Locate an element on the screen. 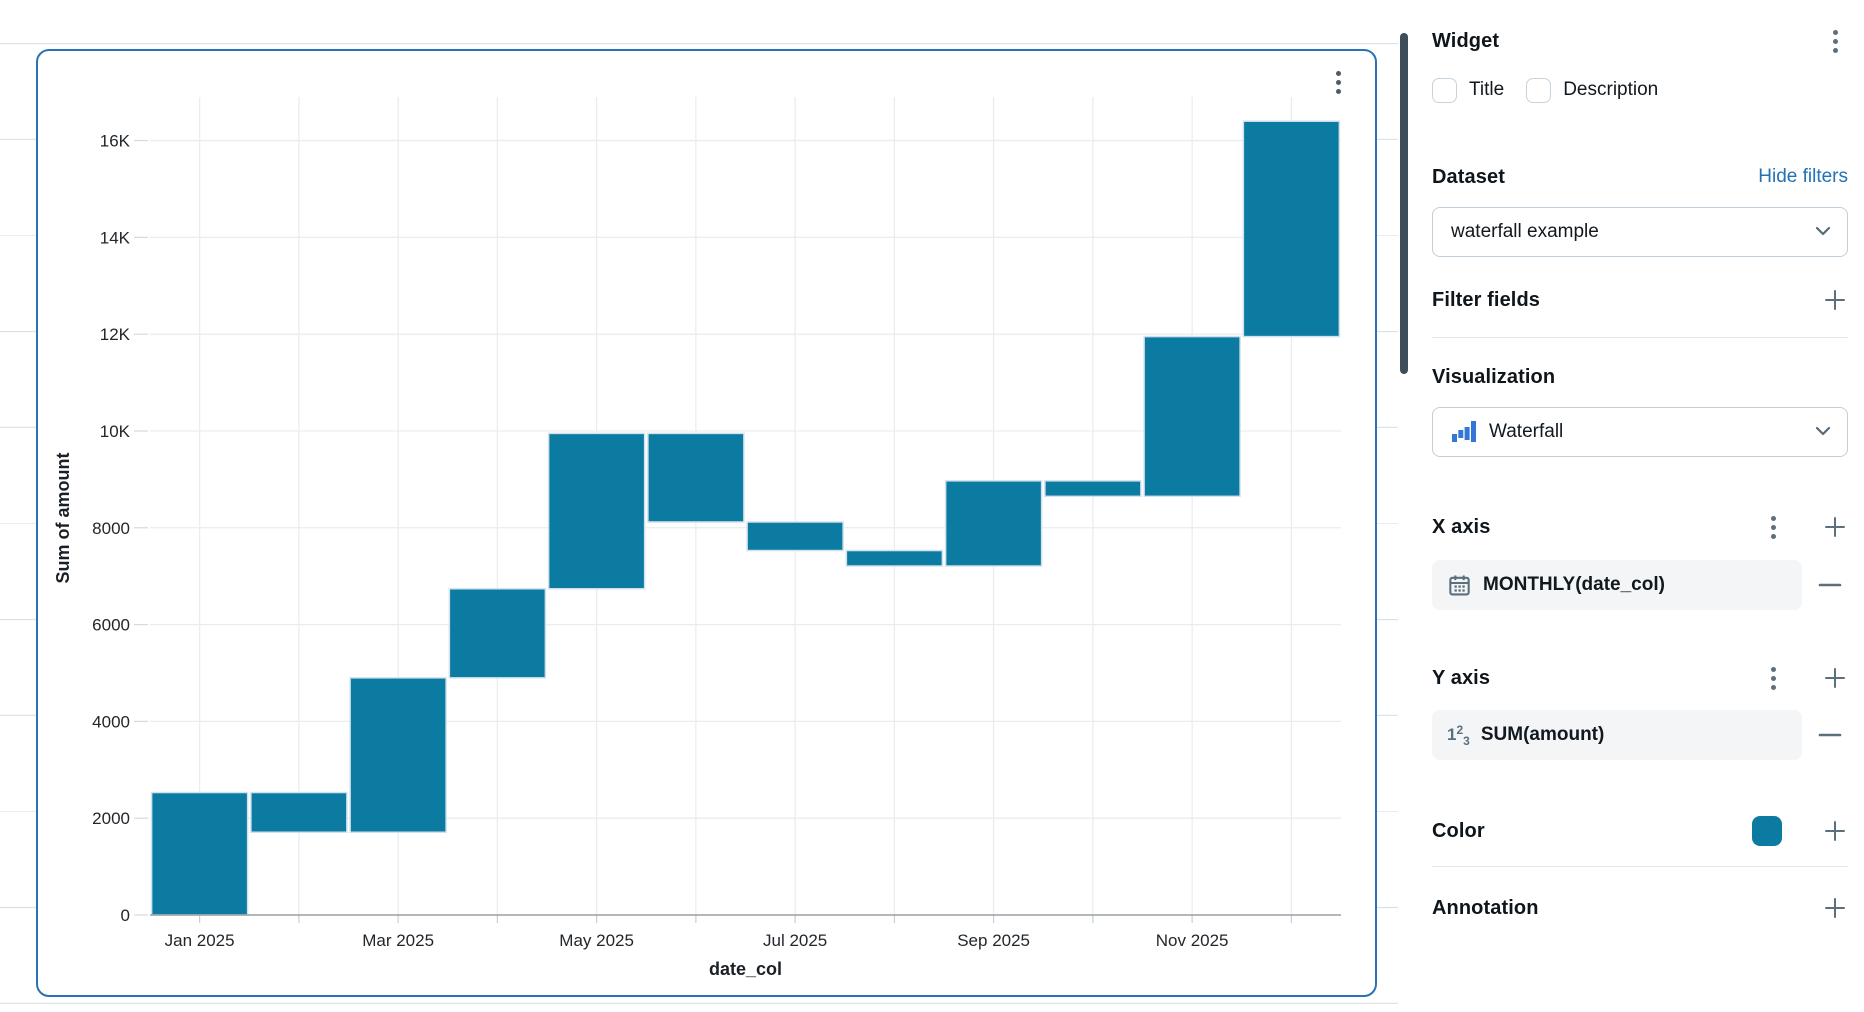 This screenshot has width=1864, height=1012. dataset-selected-value: waterfall example is located at coordinates (1525, 231).